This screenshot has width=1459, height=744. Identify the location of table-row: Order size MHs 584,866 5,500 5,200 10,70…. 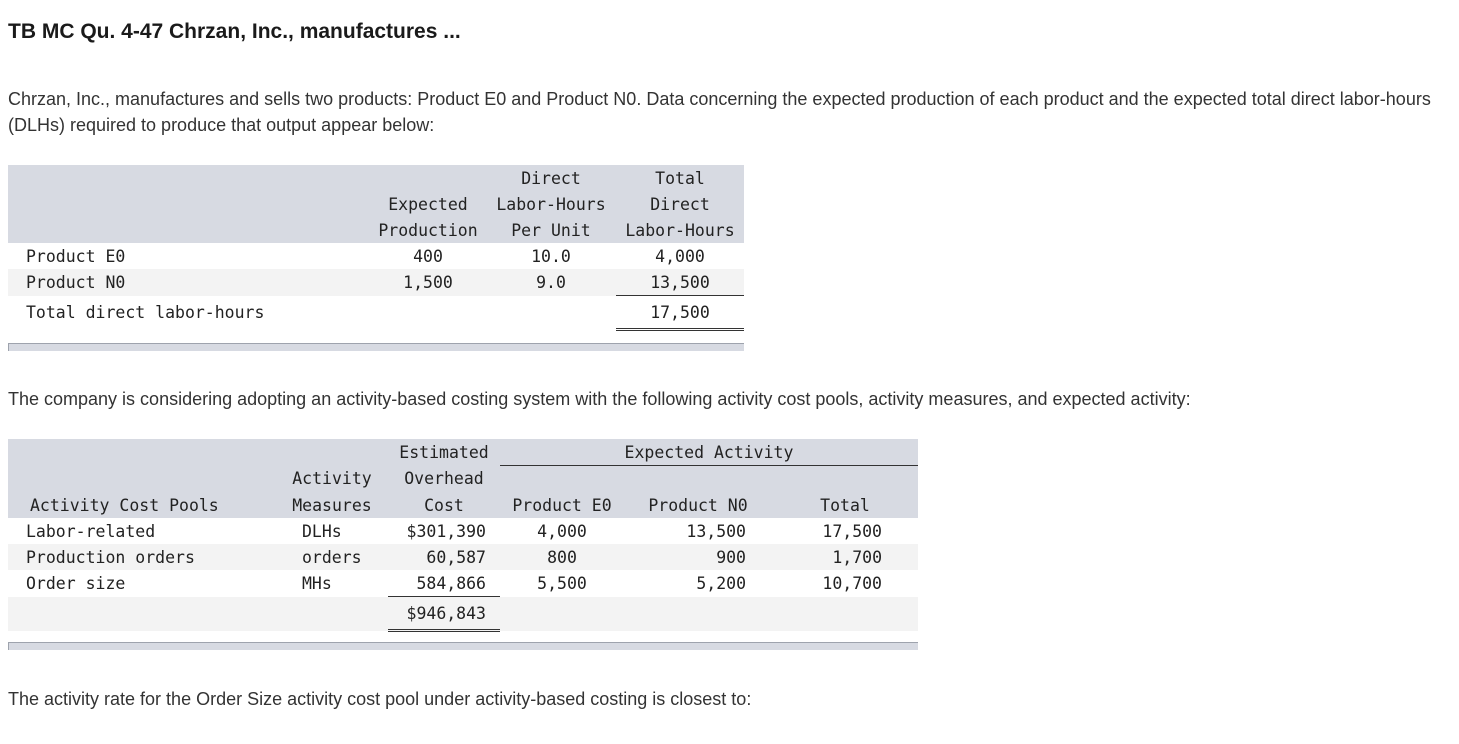
(463, 583).